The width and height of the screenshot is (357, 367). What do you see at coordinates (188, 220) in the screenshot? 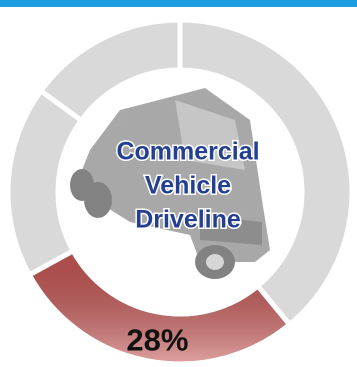
I see `center-label-line: Driveline` at bounding box center [188, 220].